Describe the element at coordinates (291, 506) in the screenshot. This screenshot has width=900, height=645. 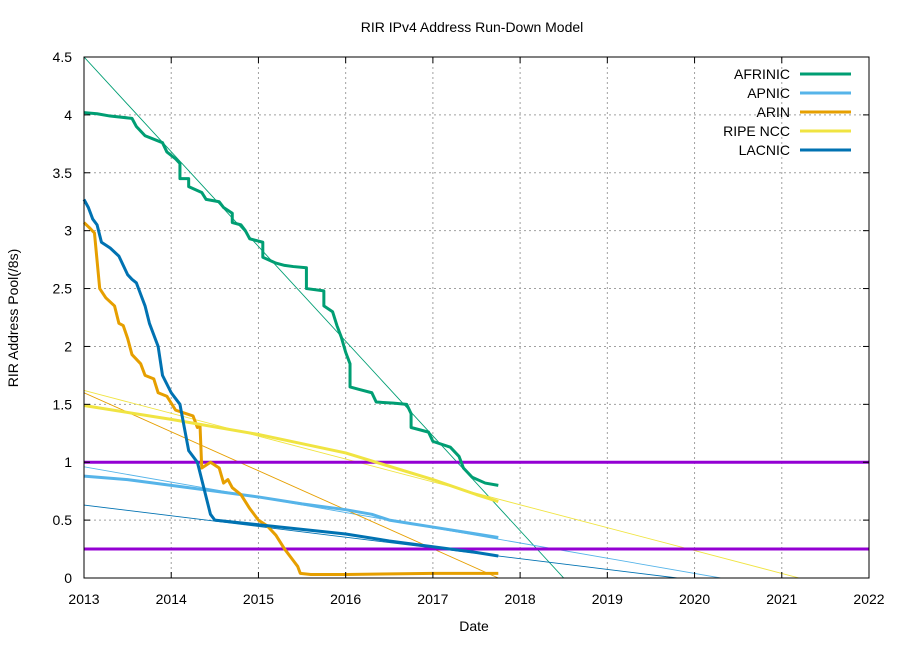
I see `apnic-series-line` at that location.